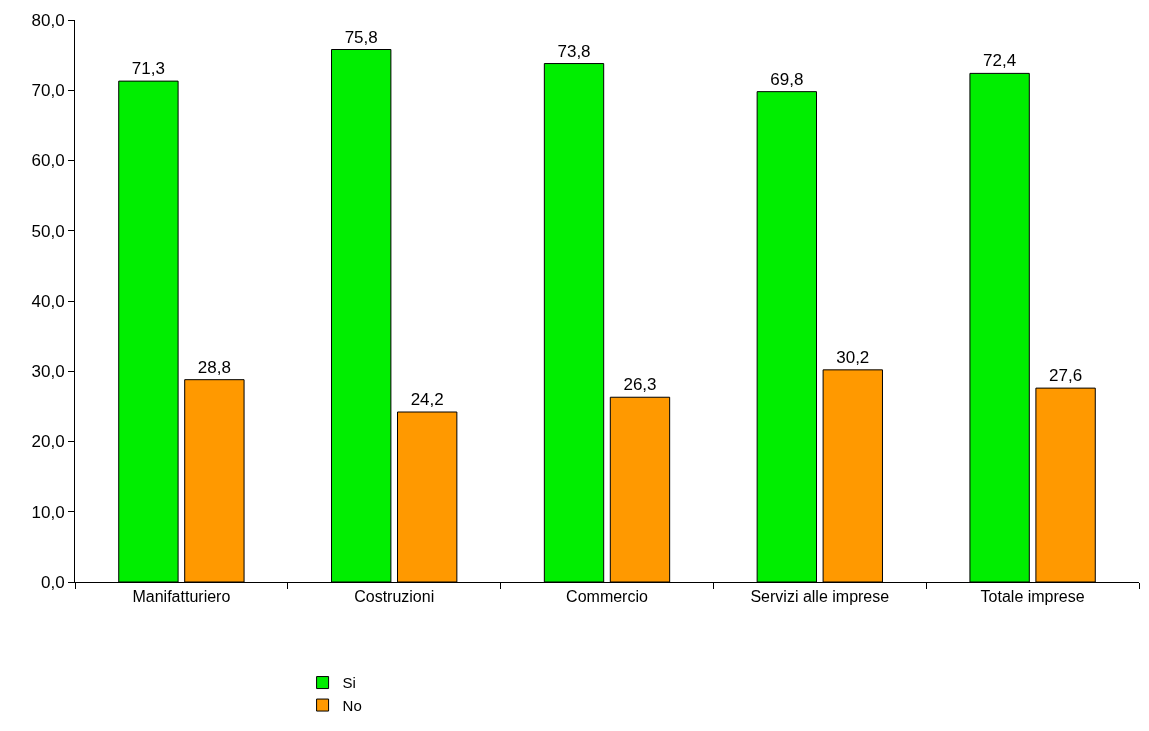  I want to click on x-tick-label: Costruzioni, so click(394, 597).